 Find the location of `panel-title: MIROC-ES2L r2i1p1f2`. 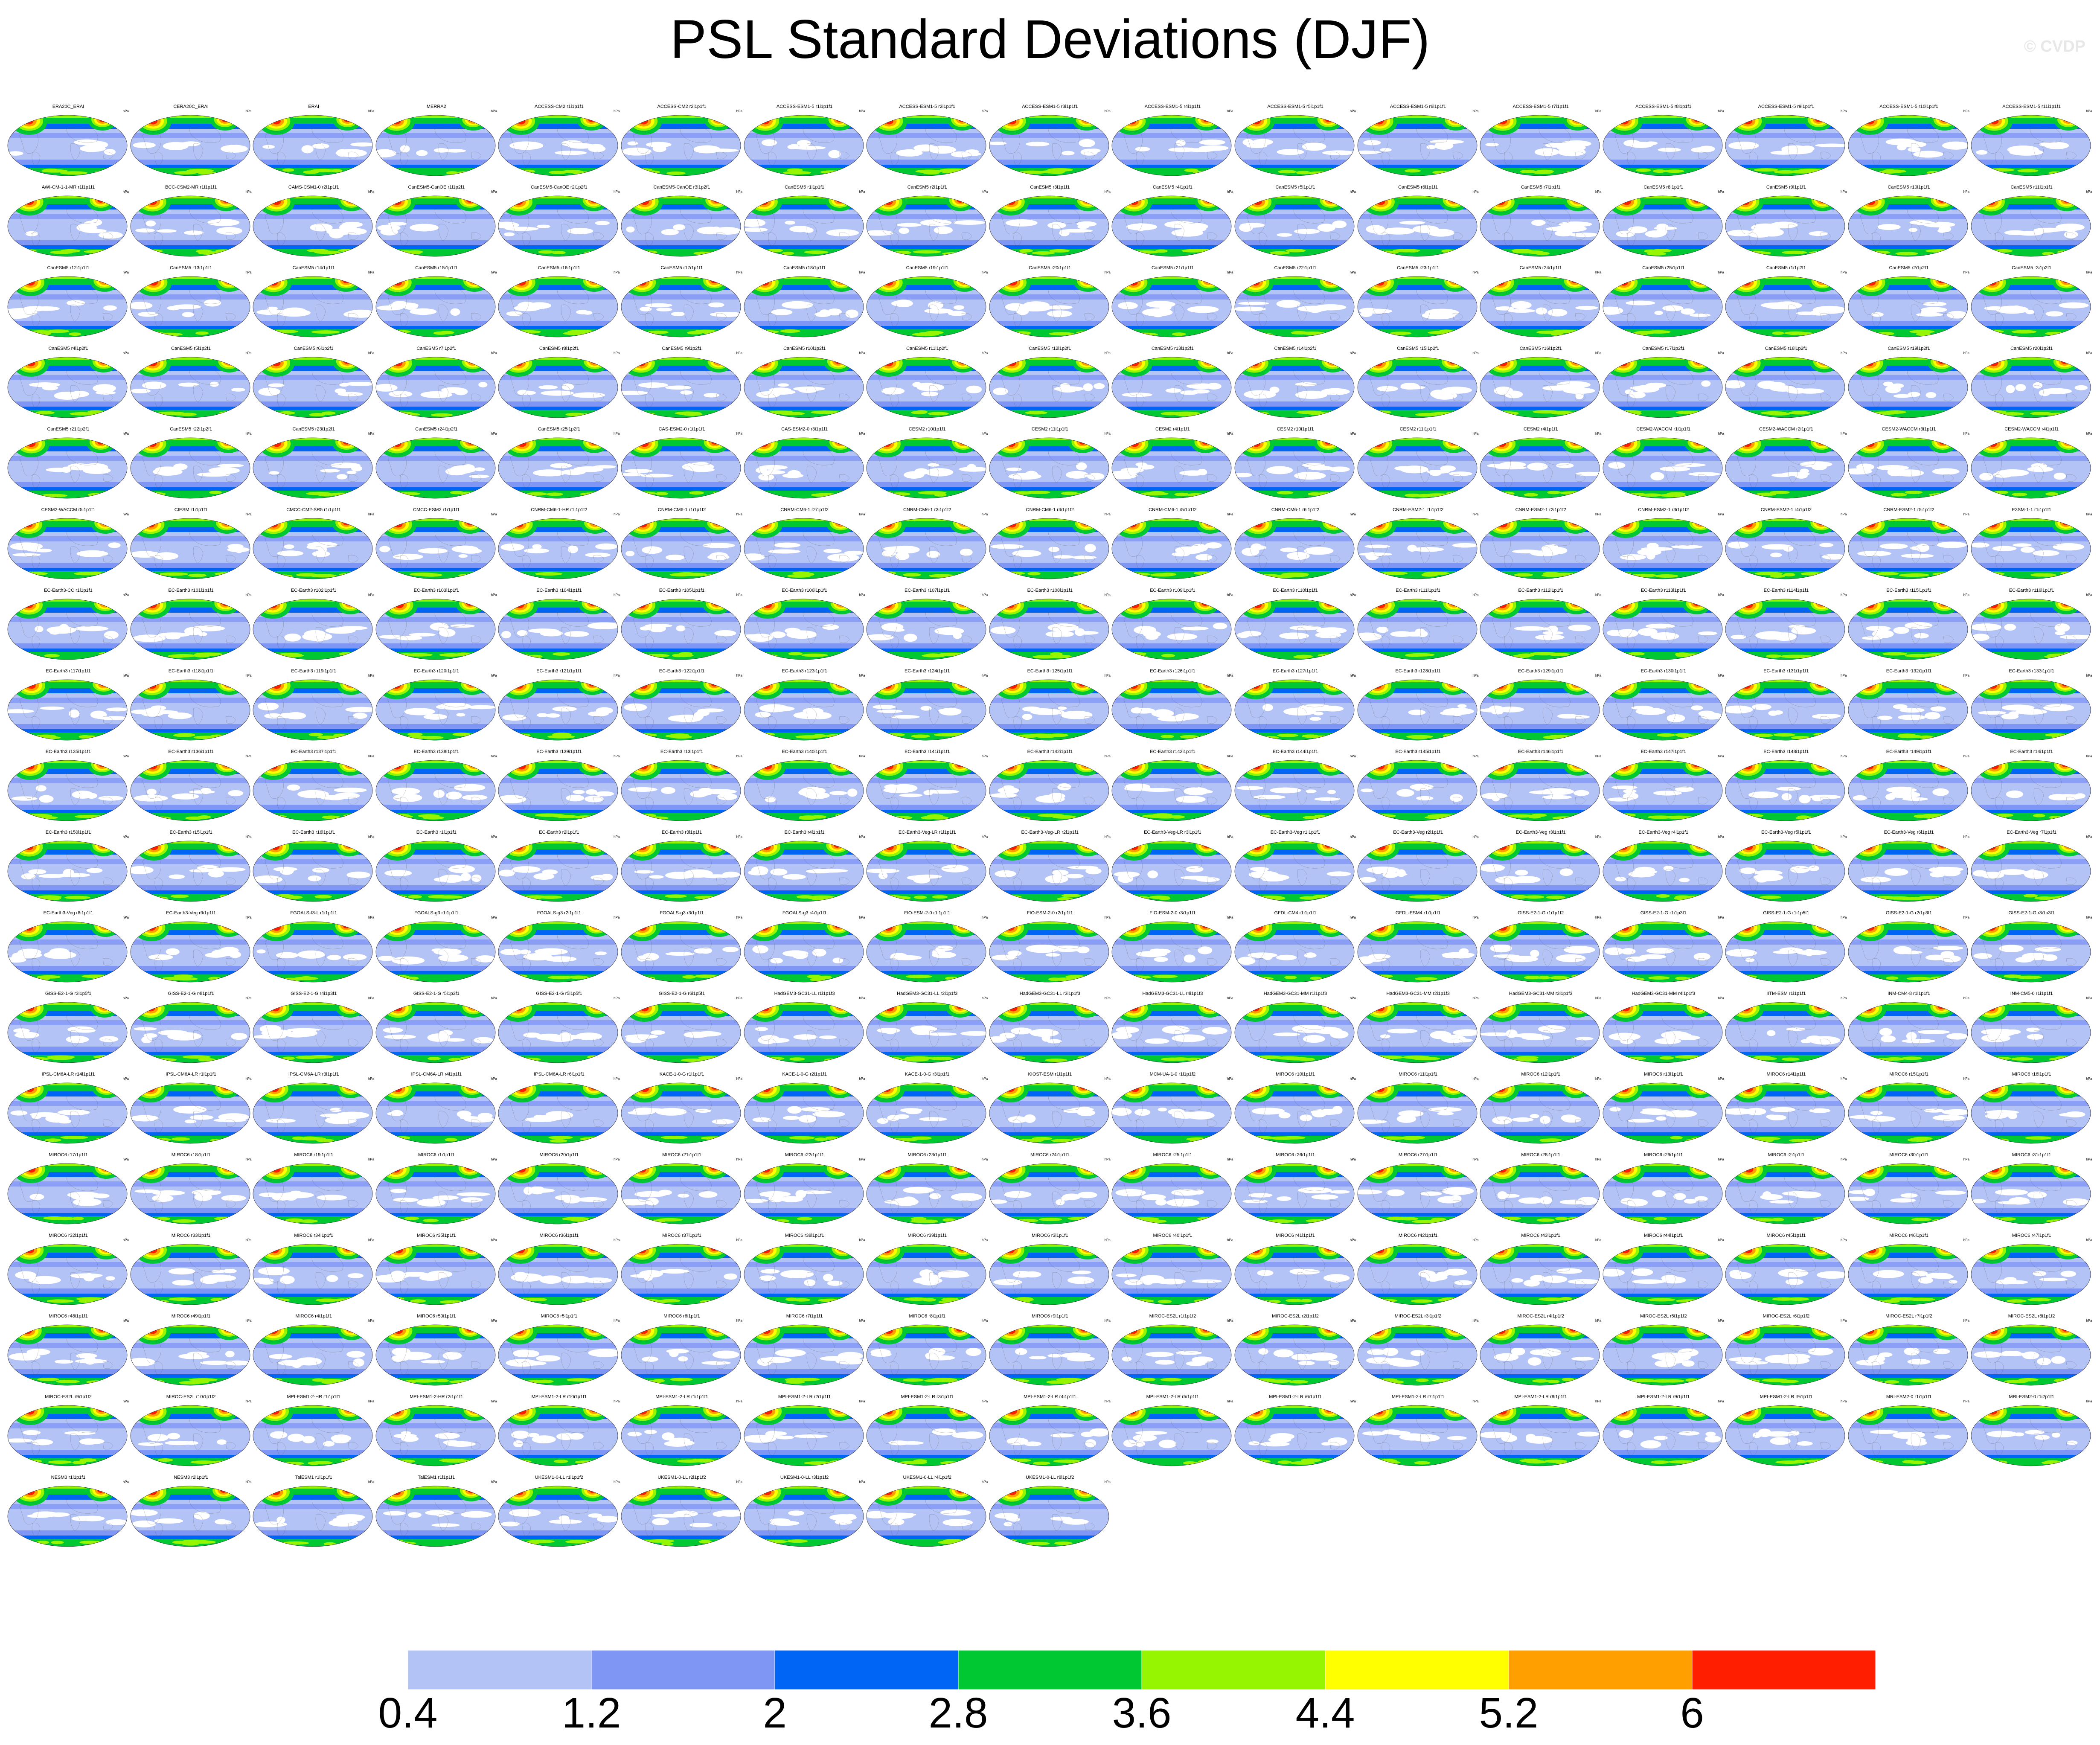

panel-title: MIROC-ES2L r2i1p1f2 is located at coordinates (1296, 1317).